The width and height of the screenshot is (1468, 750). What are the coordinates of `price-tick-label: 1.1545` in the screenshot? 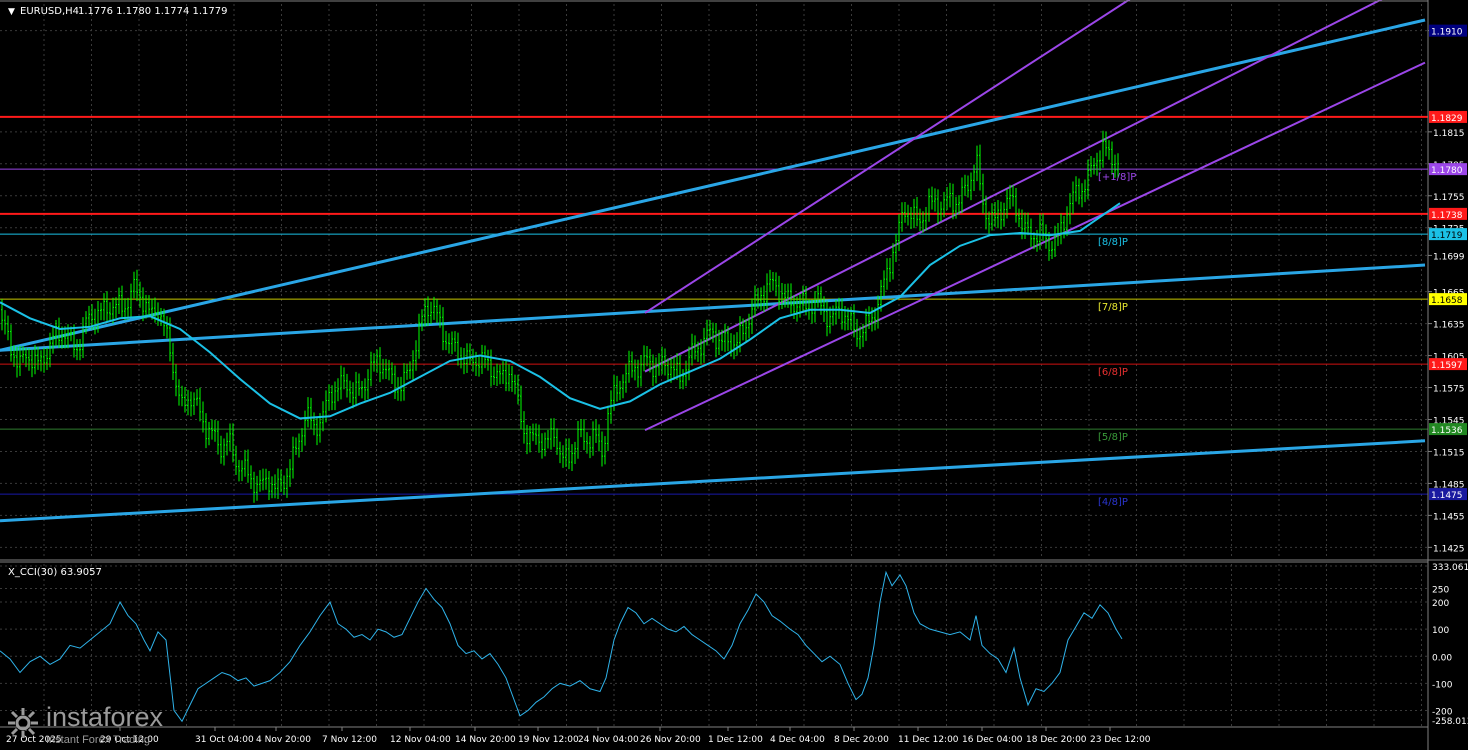 It's located at (1449, 422).